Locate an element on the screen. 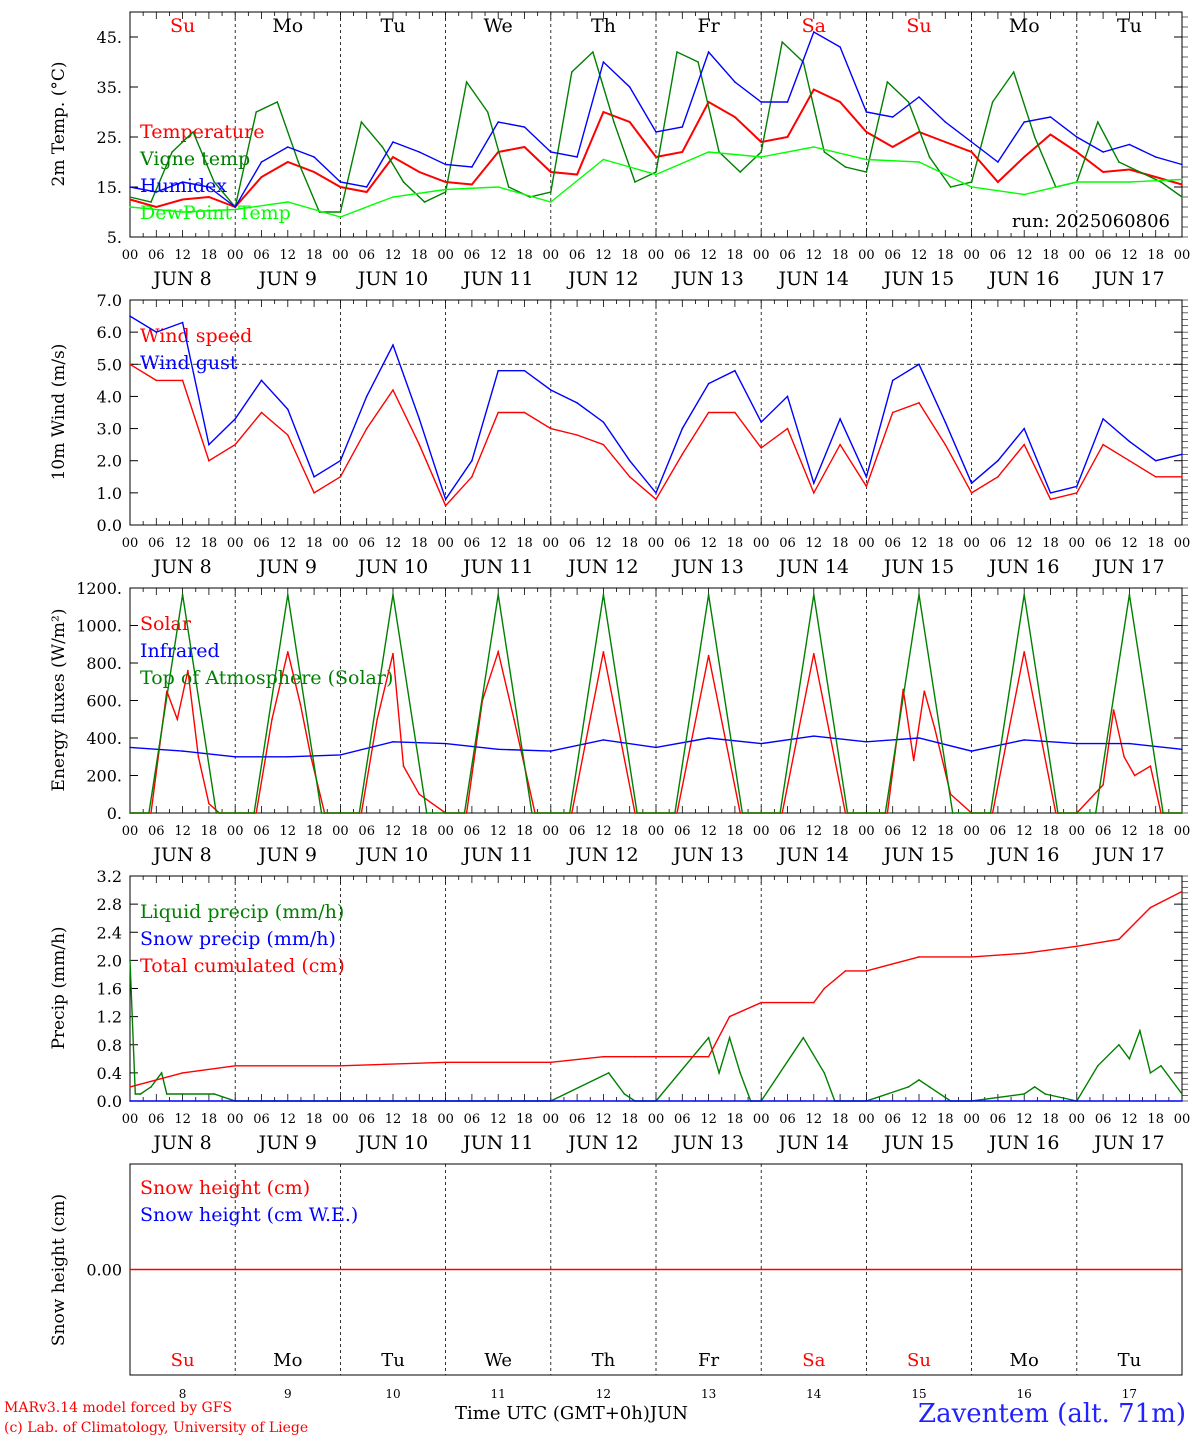  y-axis-label: Energy fluxes (W/m²) is located at coordinates (59, 700).